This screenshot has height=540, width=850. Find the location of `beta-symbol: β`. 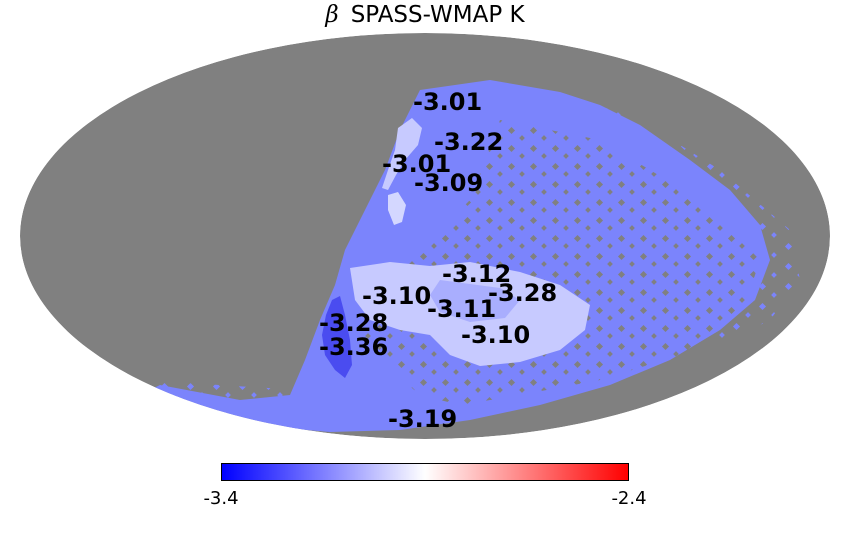

beta-symbol: β is located at coordinates (332, 15).